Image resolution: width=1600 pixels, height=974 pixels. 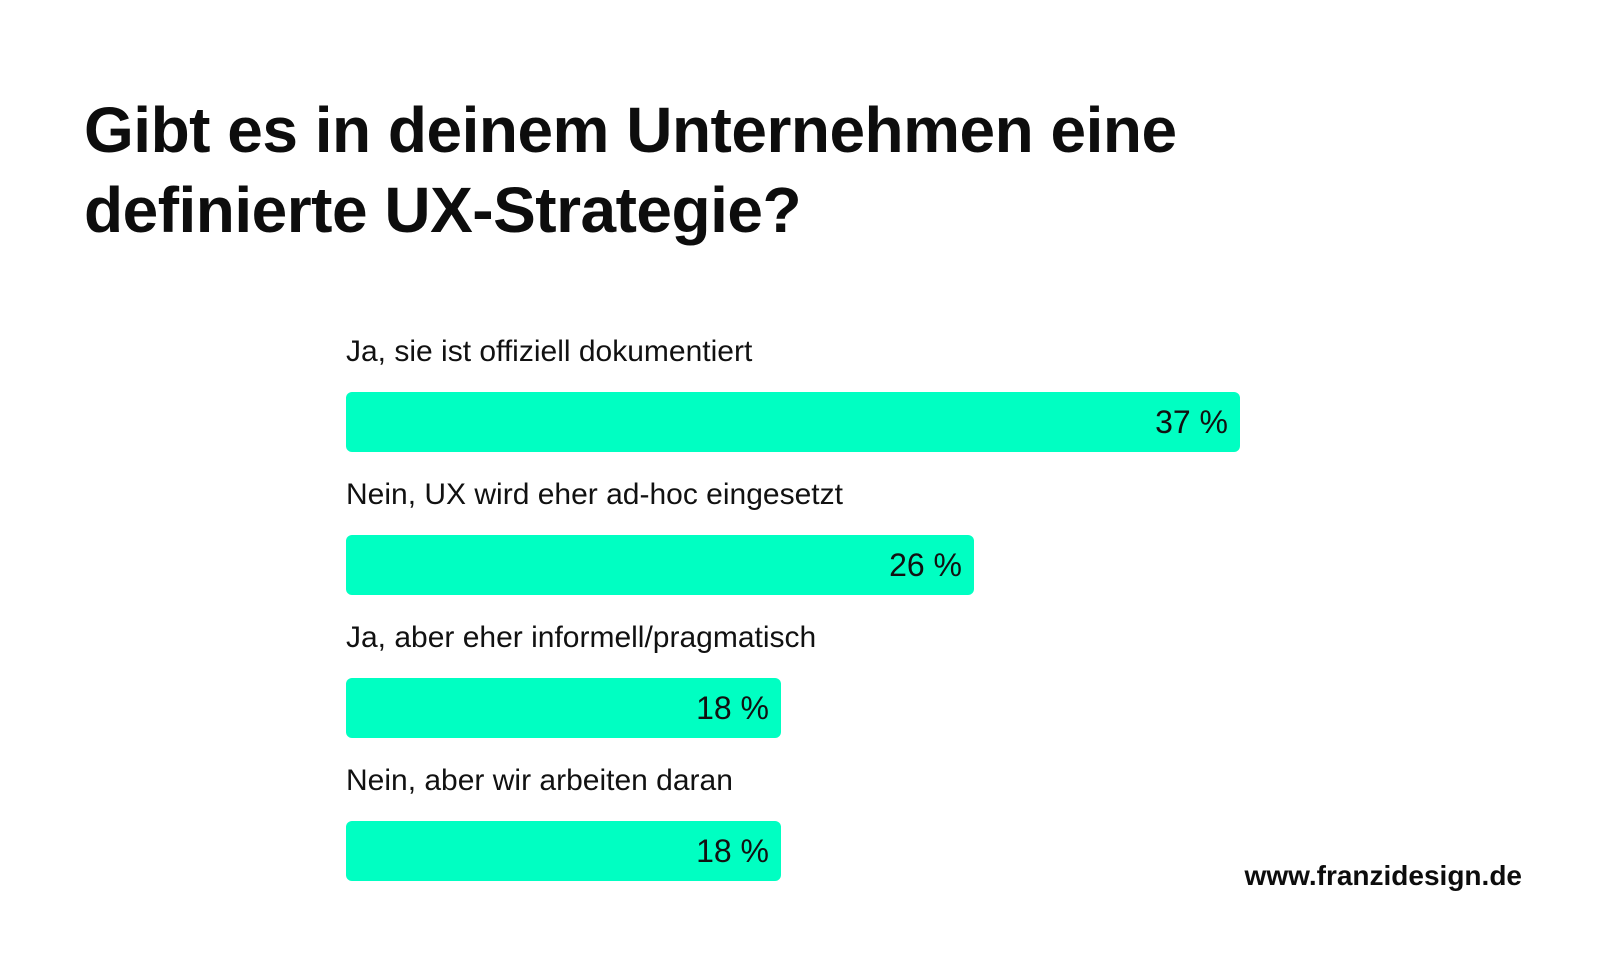 I want to click on bar: 37 %, so click(x=793, y=422).